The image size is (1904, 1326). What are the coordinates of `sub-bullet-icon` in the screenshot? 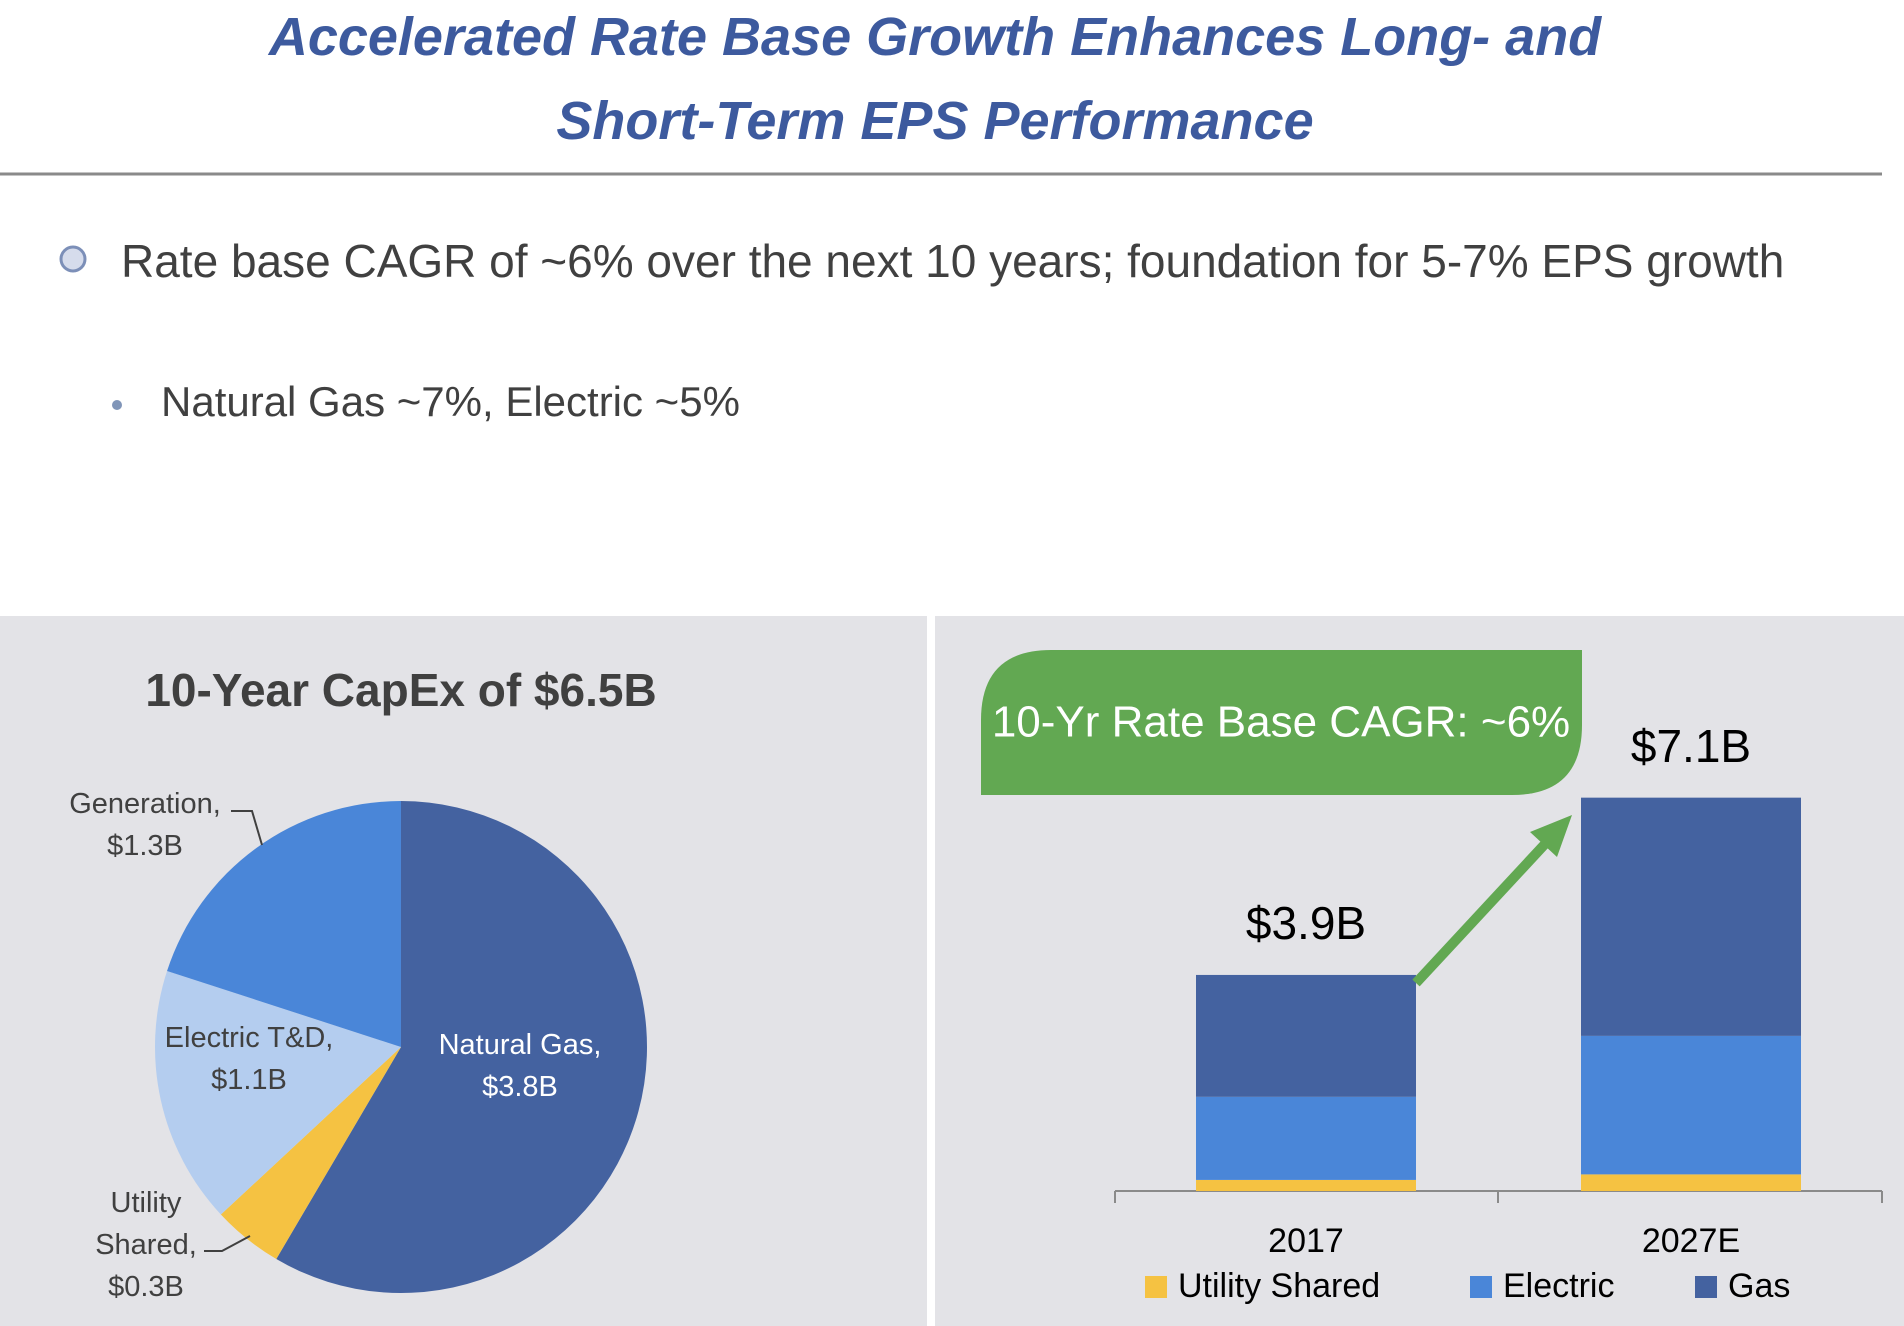 It's located at (117, 405).